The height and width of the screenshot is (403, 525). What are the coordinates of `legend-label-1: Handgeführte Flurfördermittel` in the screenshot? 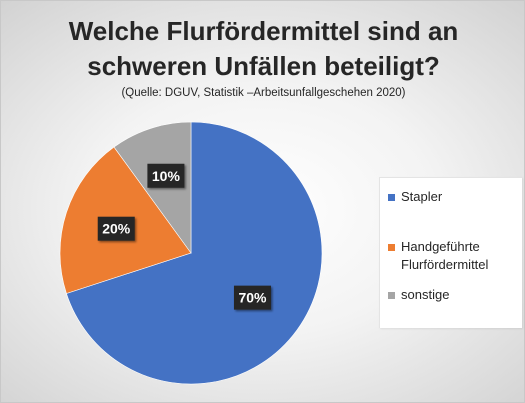 It's located at (445, 255).